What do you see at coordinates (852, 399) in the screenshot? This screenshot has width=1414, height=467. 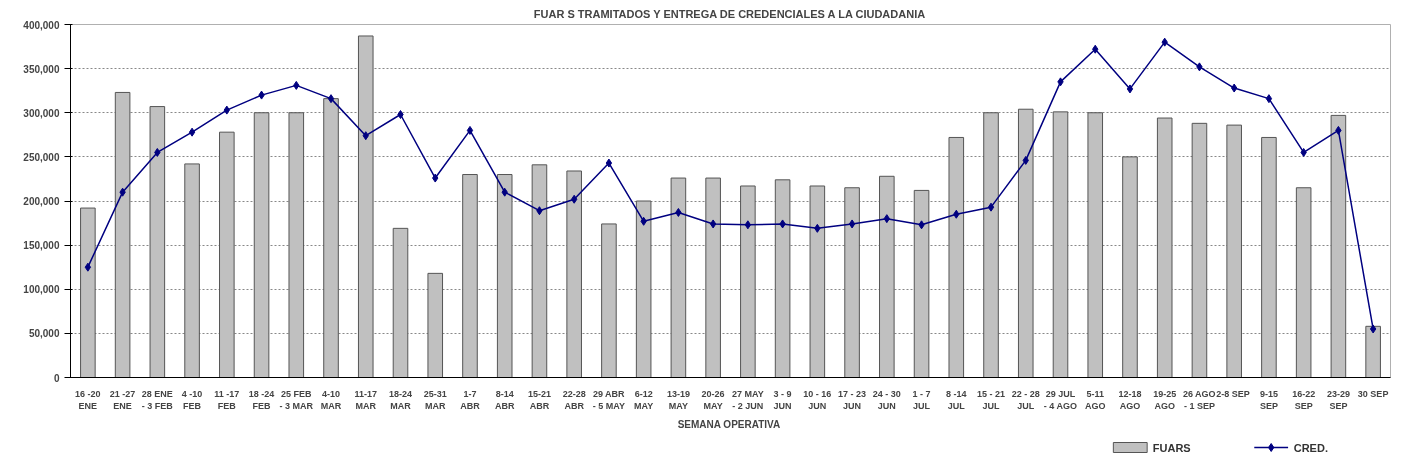 I see `x-tick-label: 17 - 23 JUN` at bounding box center [852, 399].